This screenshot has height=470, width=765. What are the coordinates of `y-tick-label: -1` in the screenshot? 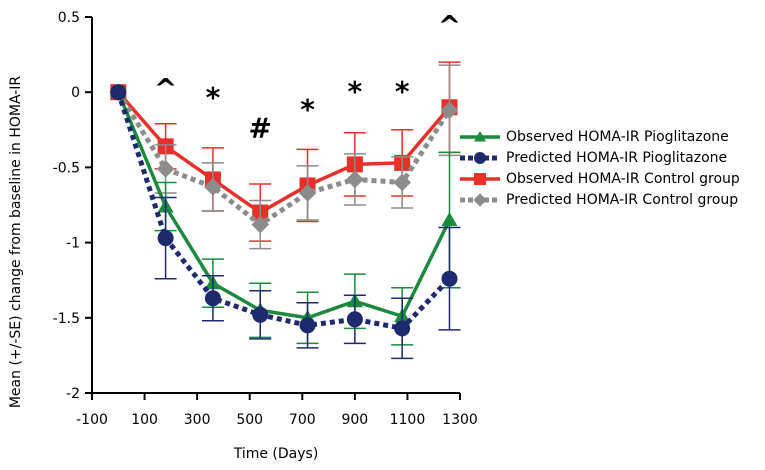 It's located at (73, 244).